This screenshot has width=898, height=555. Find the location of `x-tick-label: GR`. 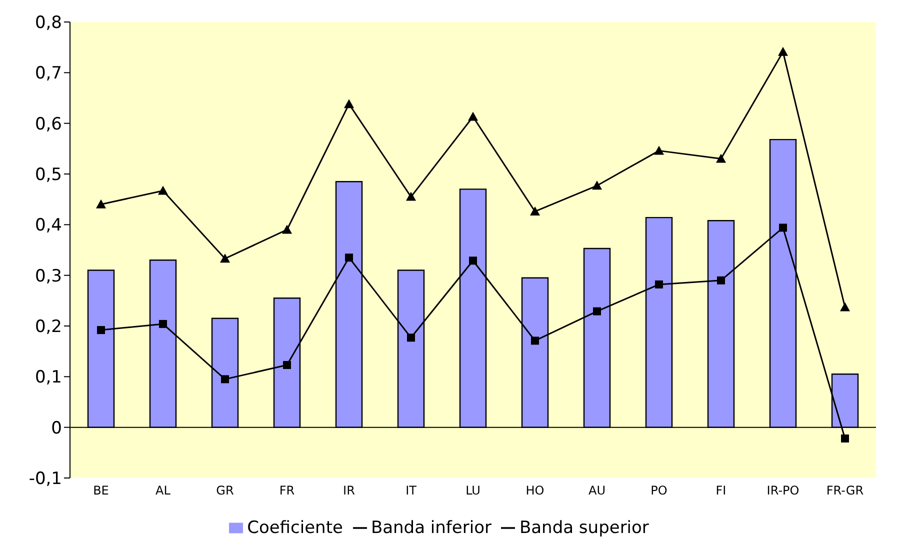

x-tick-label: GR is located at coordinates (225, 491).